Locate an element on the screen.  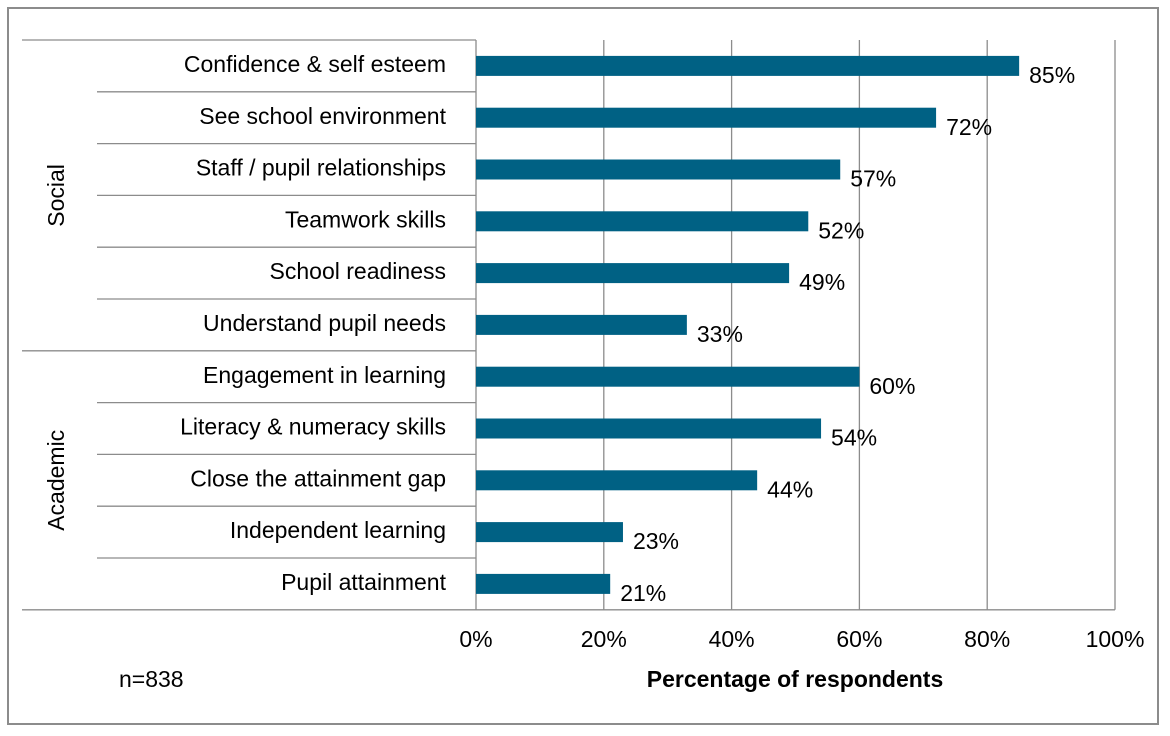
value-label: 57% is located at coordinates (873, 179).